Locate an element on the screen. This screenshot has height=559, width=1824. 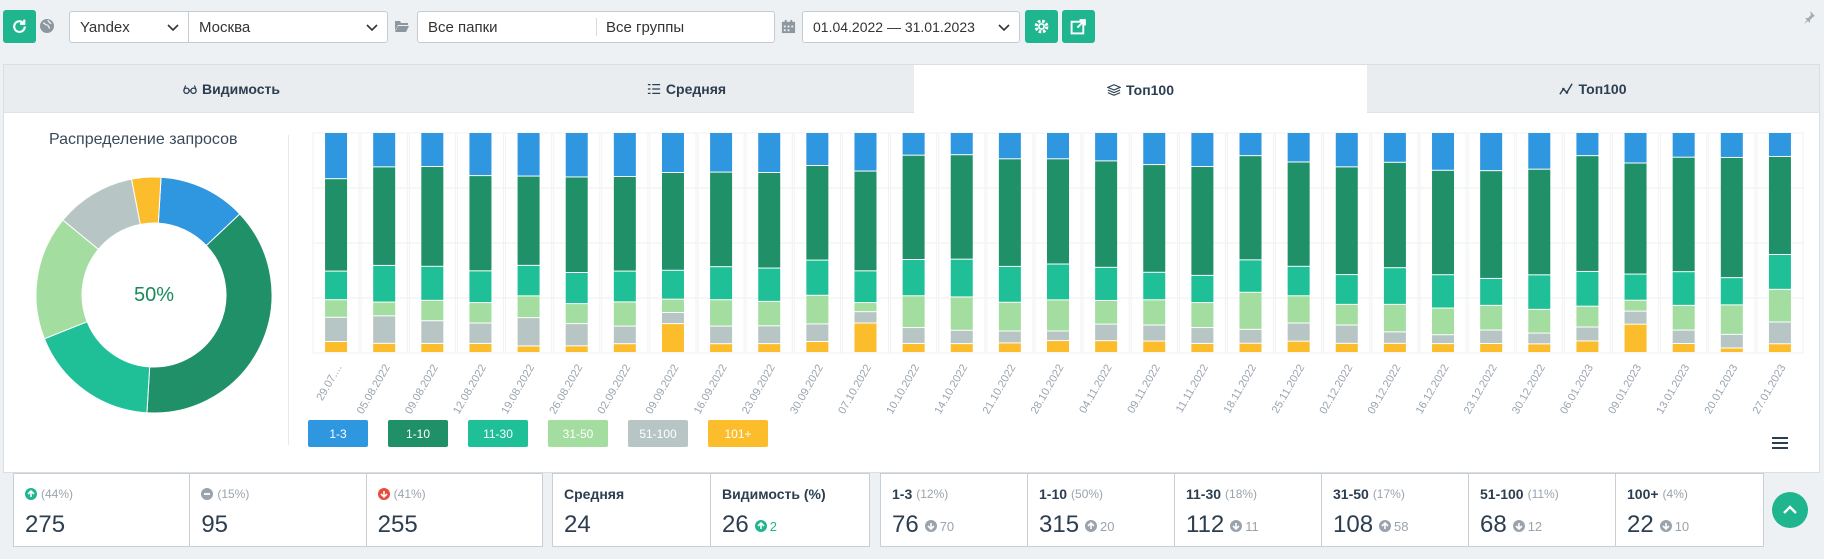
tab-top100-stacked: Топ100 is located at coordinates (1140, 89).